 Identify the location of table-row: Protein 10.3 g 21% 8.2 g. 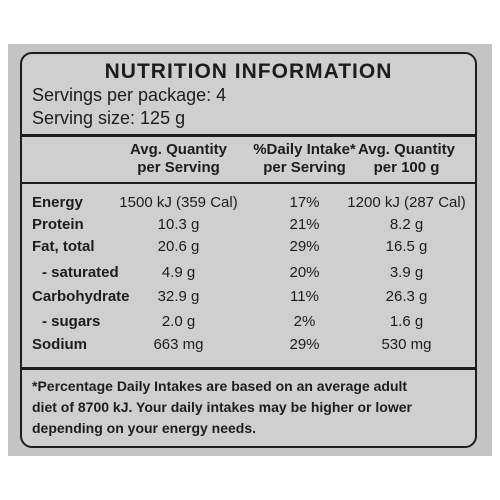
(248, 227).